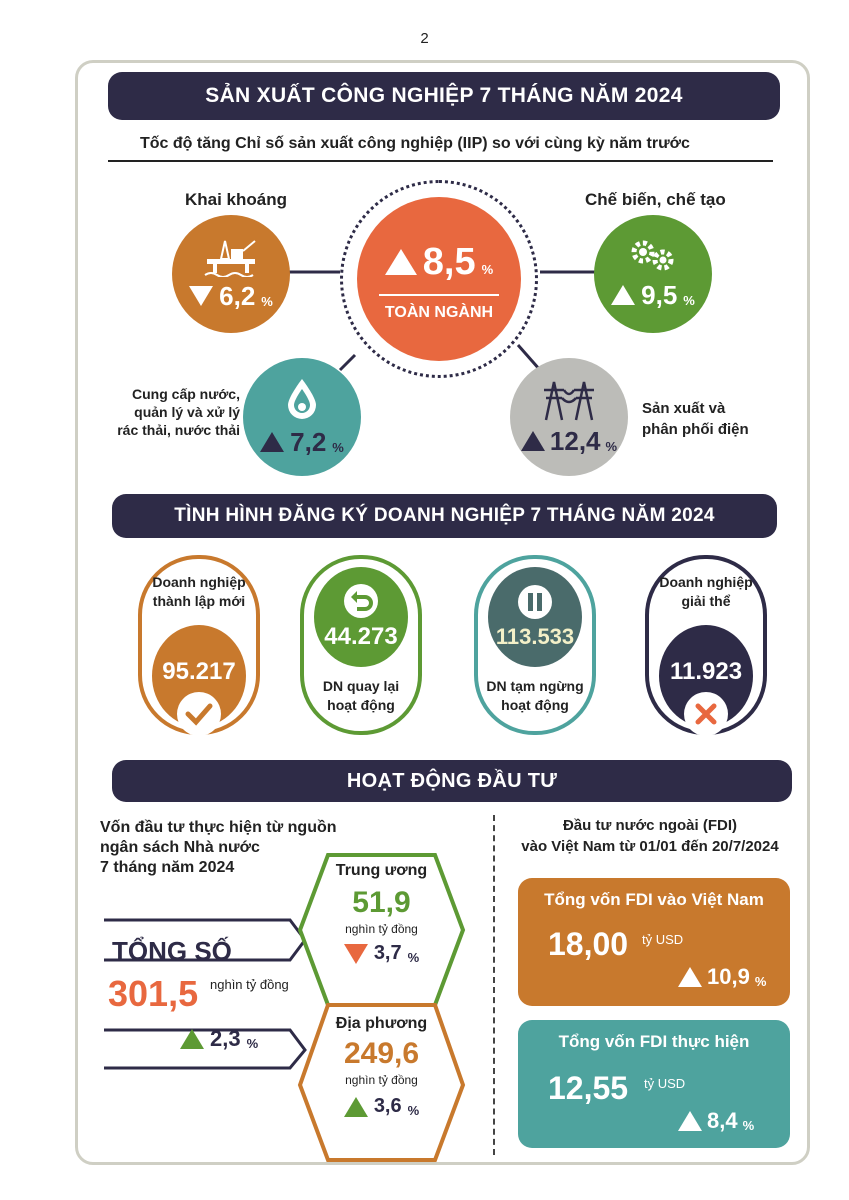  What do you see at coordinates (449, 261) in the screenshot?
I see `total-iip-value: 8,5` at bounding box center [449, 261].